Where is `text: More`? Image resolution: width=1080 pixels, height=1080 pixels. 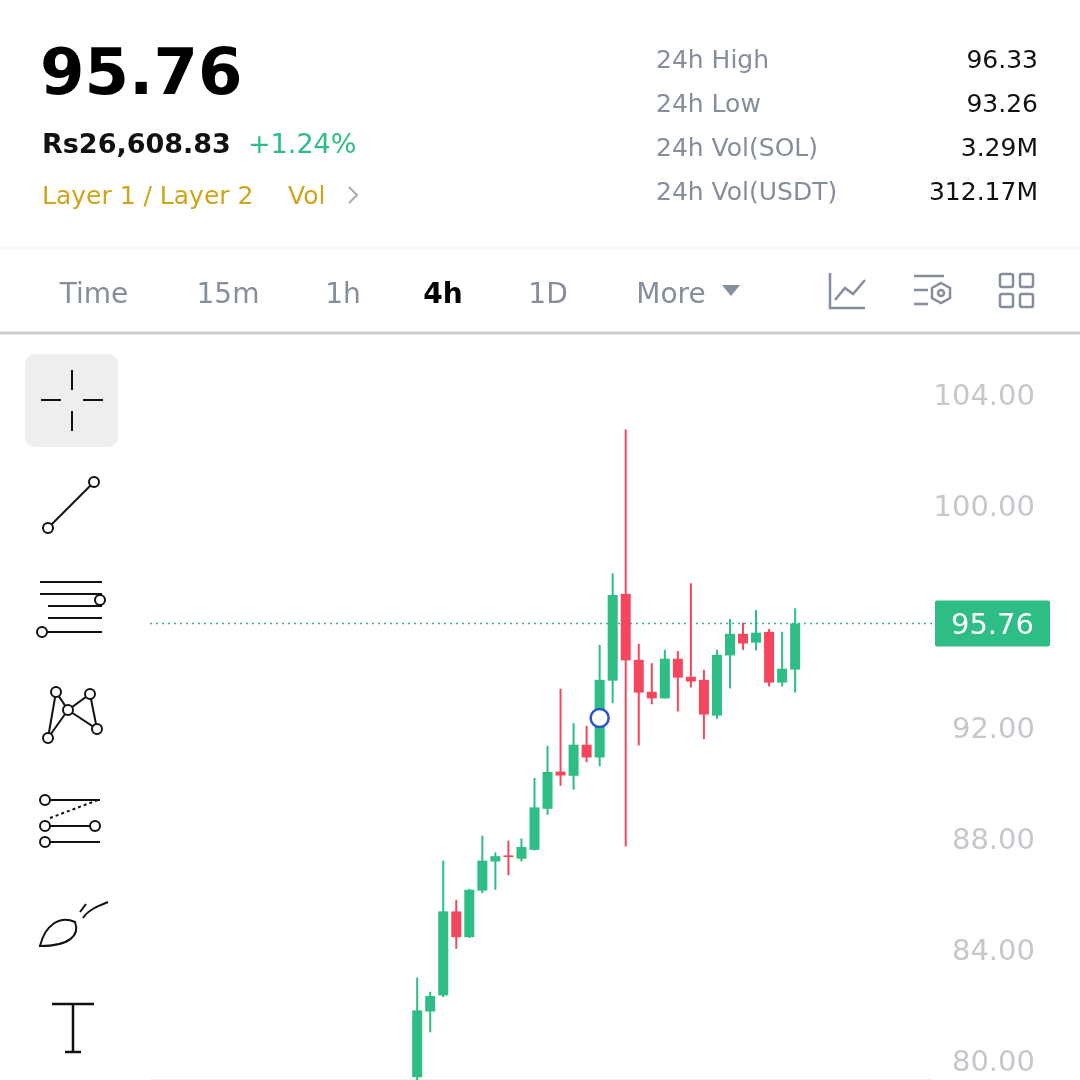 text: More is located at coordinates (671, 293).